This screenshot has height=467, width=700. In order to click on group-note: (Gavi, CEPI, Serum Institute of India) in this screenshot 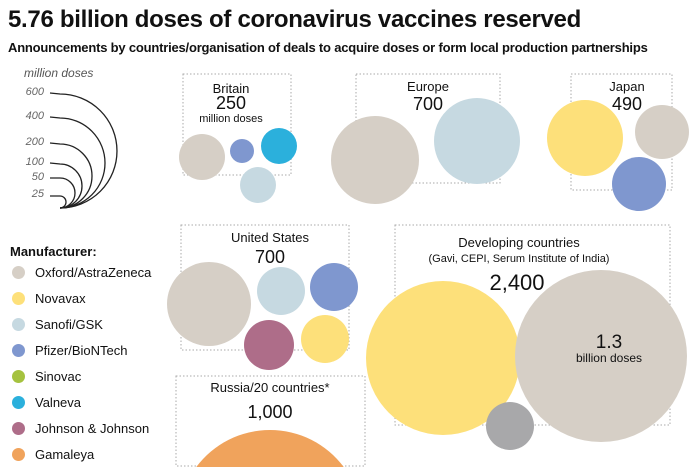, I will do `click(519, 259)`.